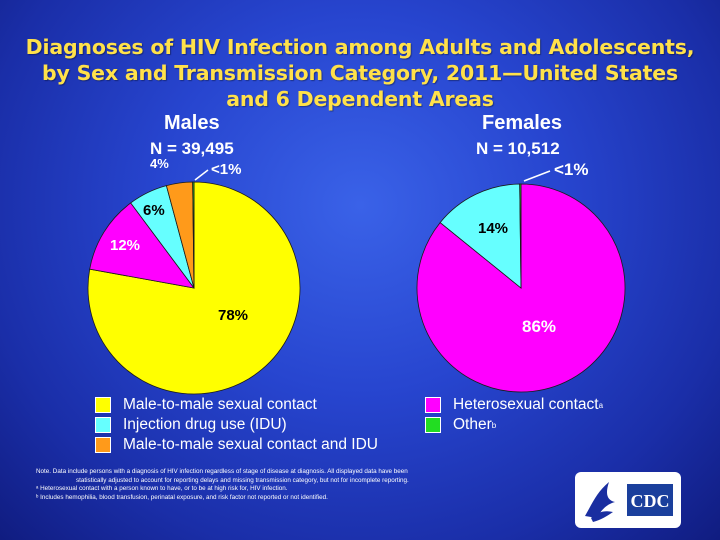  What do you see at coordinates (154, 210) in the screenshot?
I see `males-label-6: 6%` at bounding box center [154, 210].